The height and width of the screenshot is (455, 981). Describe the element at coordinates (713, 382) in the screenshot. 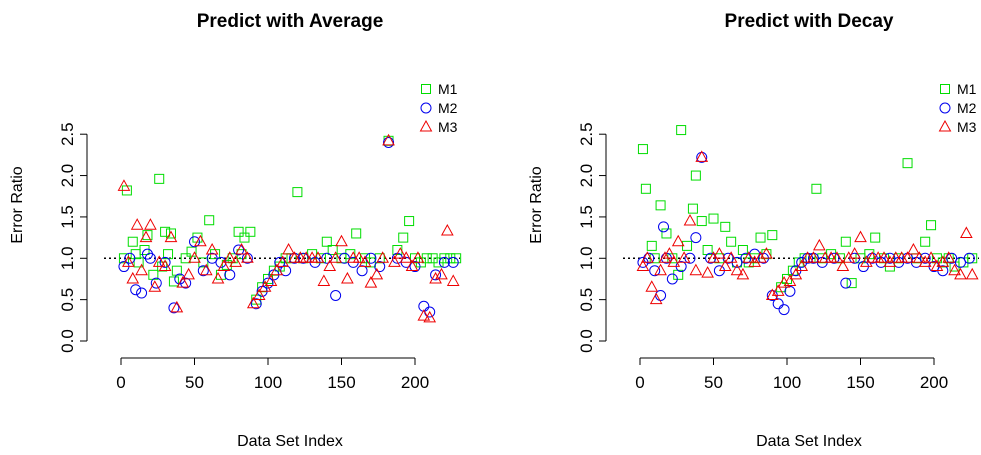

I see `x-tick-label: 50` at that location.